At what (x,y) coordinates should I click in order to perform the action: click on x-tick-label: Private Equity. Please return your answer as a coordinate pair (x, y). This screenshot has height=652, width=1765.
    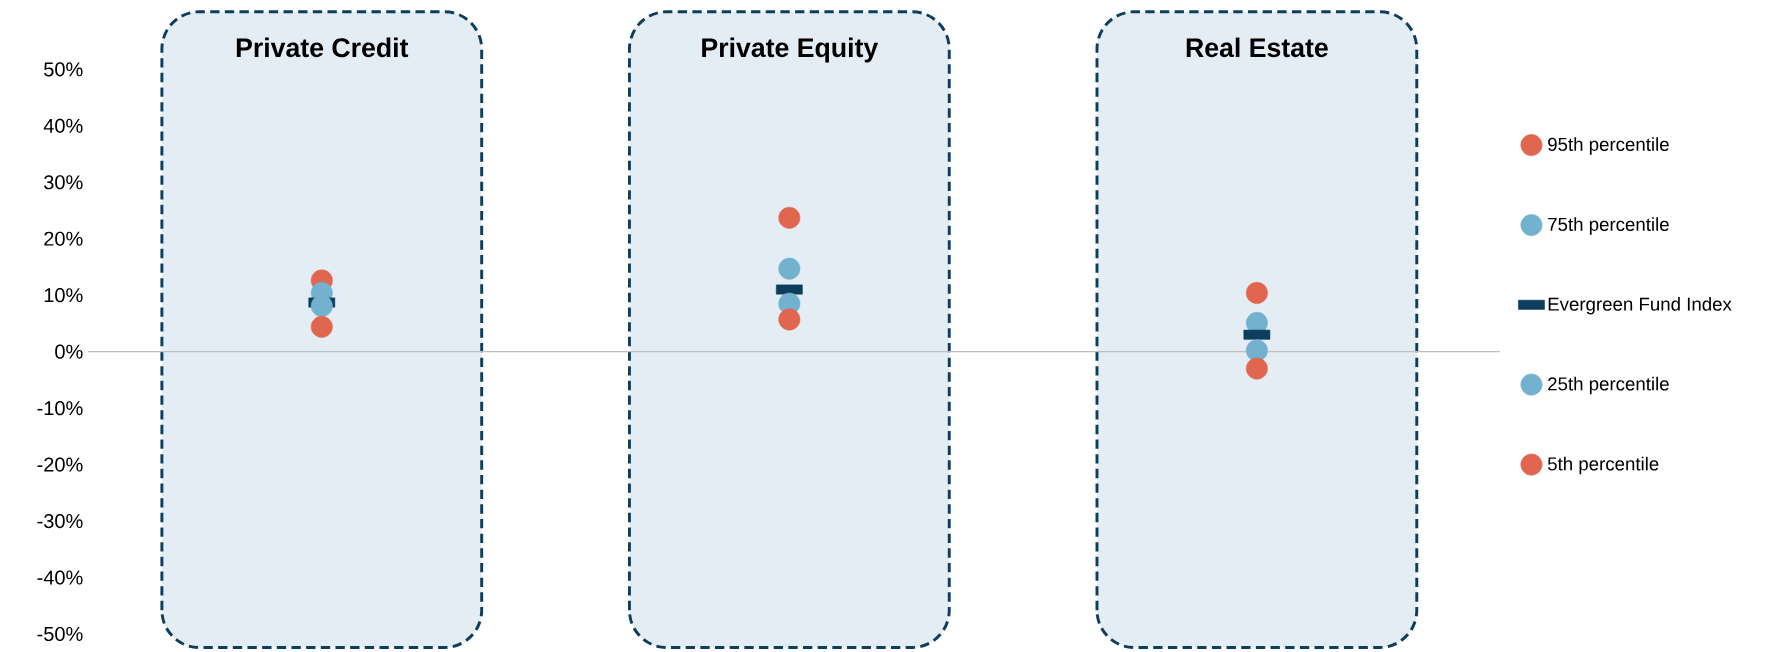
    Looking at the image, I should click on (790, 50).